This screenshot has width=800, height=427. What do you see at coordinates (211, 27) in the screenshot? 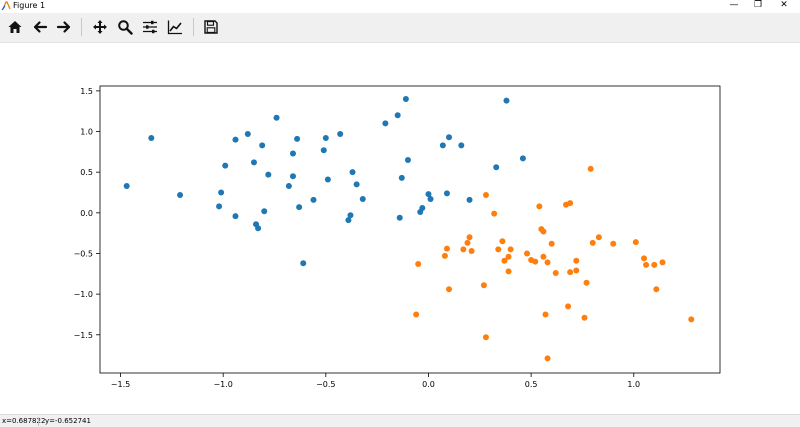
I see `save-button` at bounding box center [211, 27].